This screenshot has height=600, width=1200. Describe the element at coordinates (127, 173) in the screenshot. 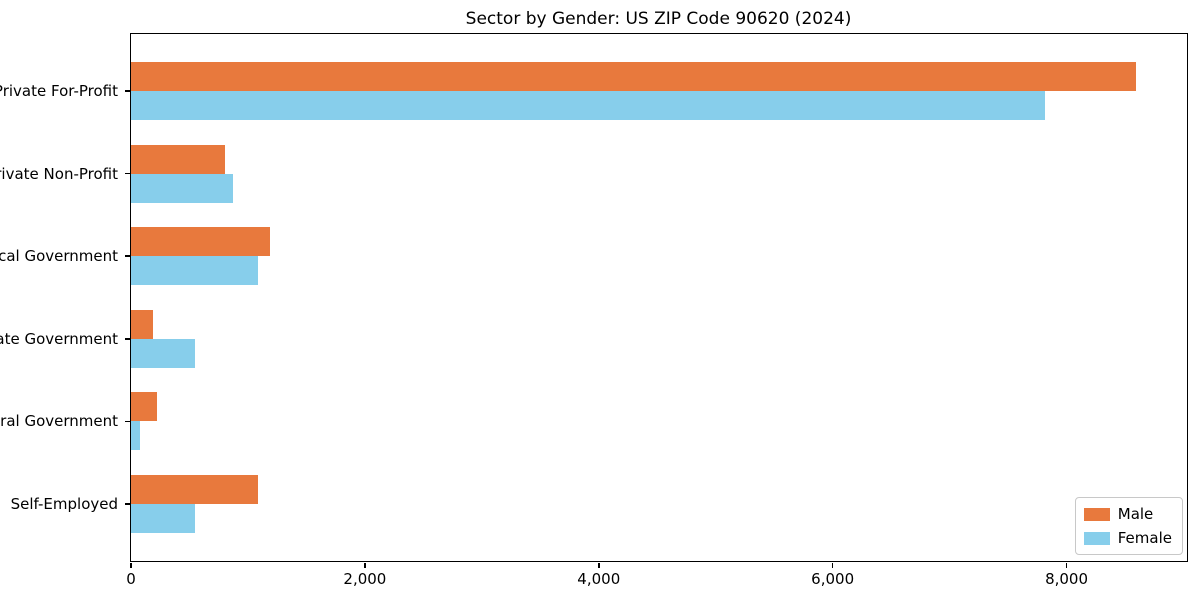

I see `y-tick-private-non-profit` at that location.